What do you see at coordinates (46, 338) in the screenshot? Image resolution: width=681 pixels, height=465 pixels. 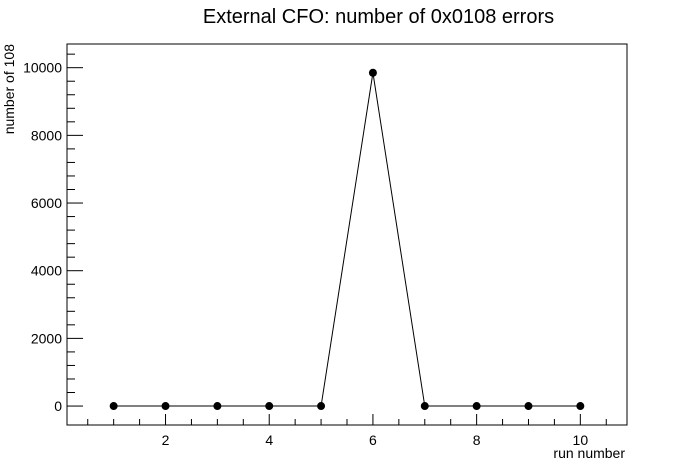 I see `y-tick-label: 2000` at bounding box center [46, 338].